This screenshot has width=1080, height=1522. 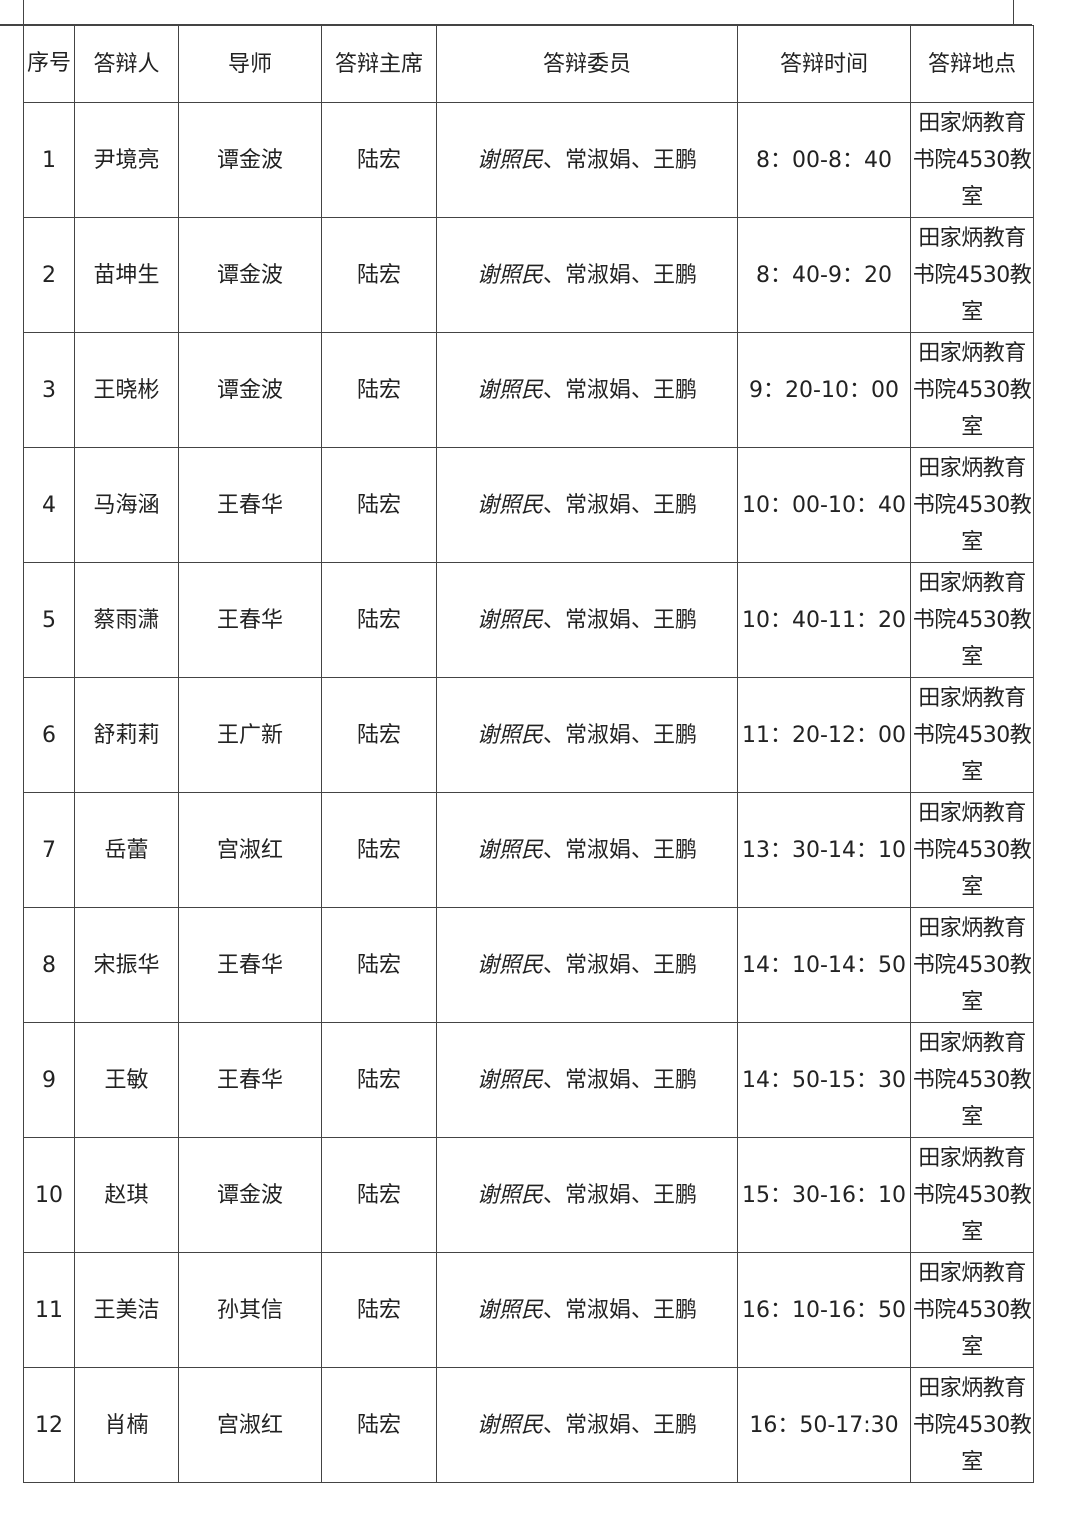 I want to click on seq-cell: 11, so click(x=49, y=1310).